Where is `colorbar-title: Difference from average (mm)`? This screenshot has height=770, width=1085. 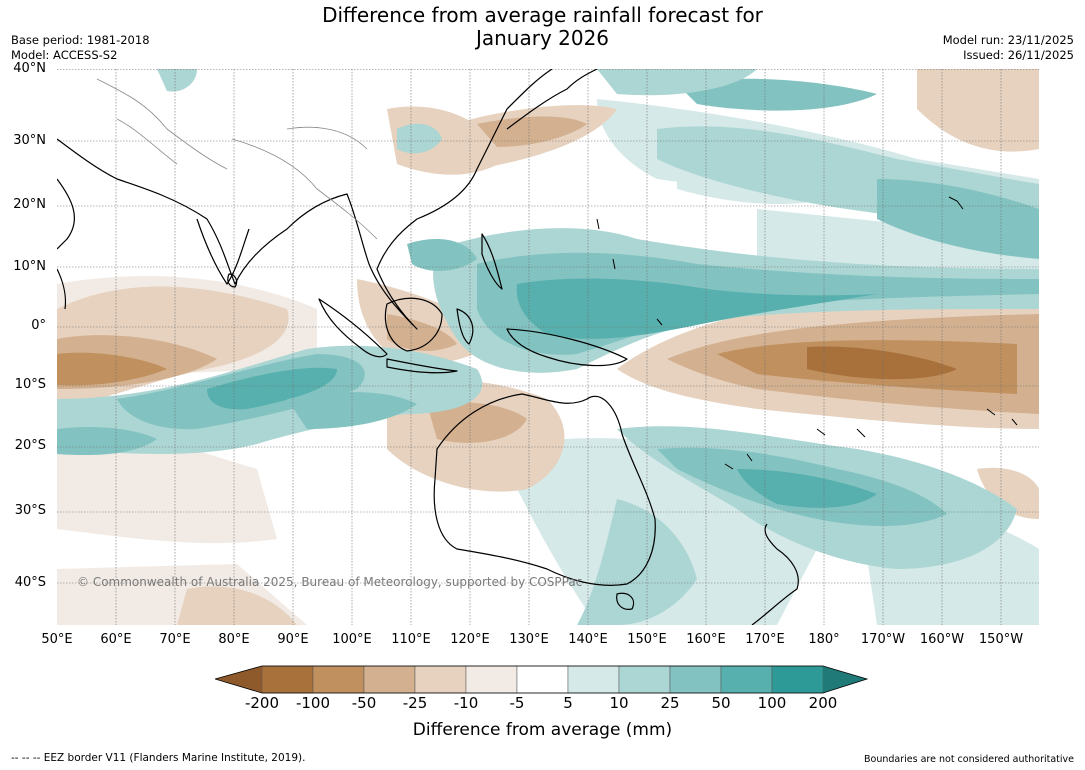
colorbar-title: Difference from average (mm) is located at coordinates (542, 730).